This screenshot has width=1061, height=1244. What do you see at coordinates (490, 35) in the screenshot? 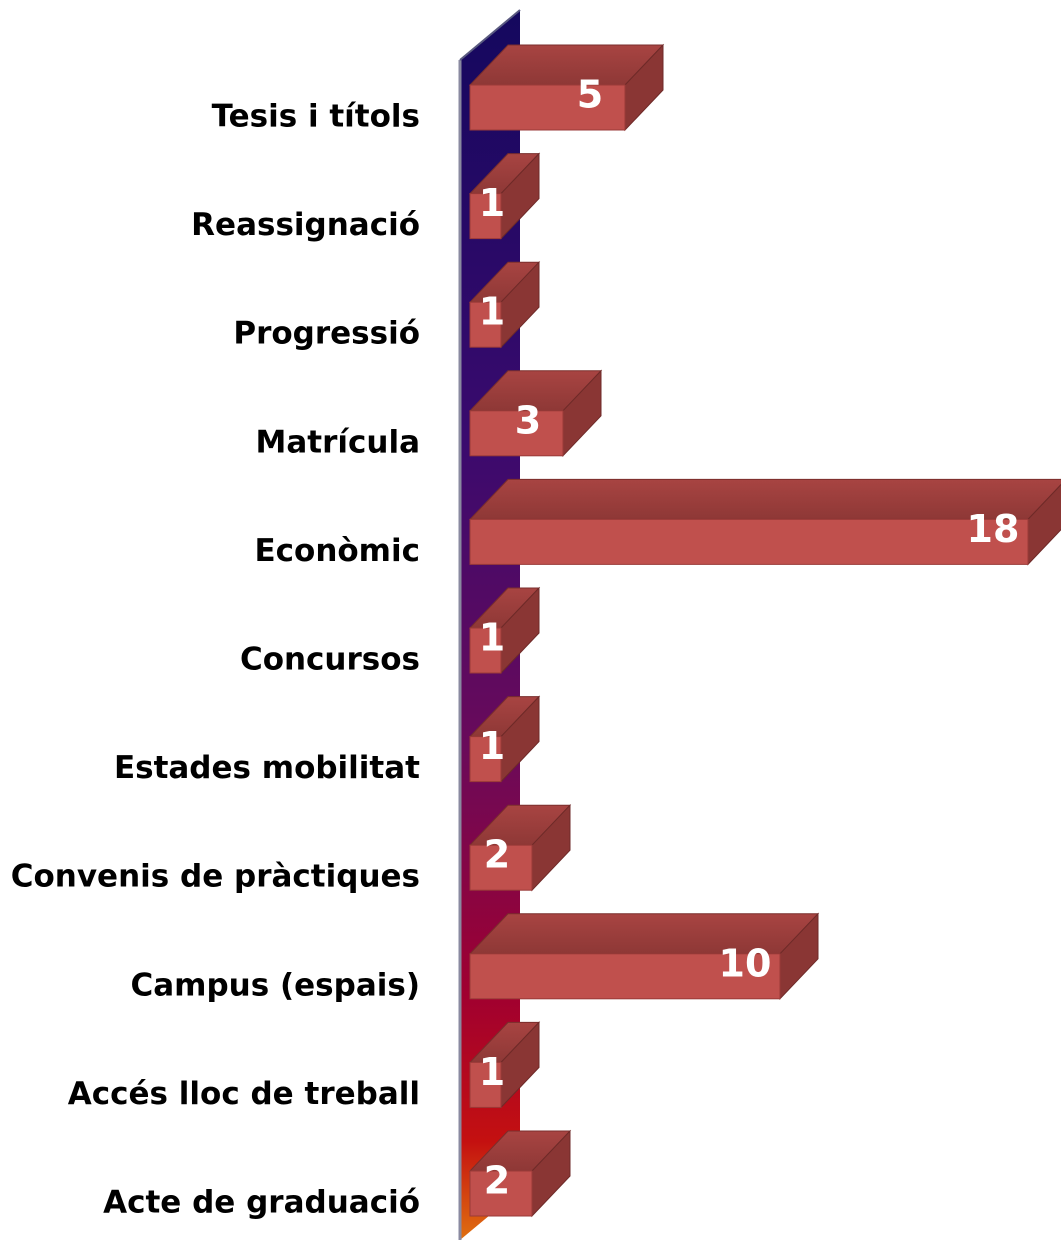
I see `wall-edge` at bounding box center [490, 35].